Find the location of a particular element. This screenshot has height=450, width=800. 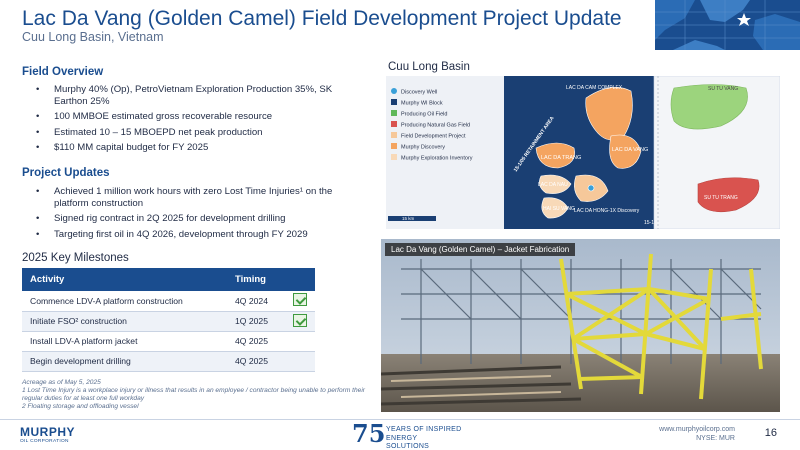

list-item: $110 MM capital budget for FY 2025 is located at coordinates (189, 148).